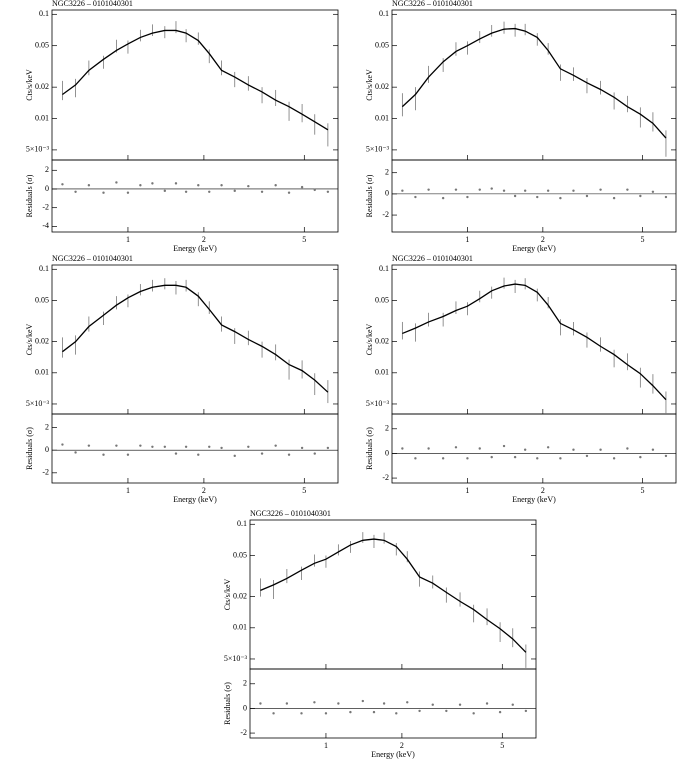  I want to click on x-tick-label: 5, so click(502, 745).